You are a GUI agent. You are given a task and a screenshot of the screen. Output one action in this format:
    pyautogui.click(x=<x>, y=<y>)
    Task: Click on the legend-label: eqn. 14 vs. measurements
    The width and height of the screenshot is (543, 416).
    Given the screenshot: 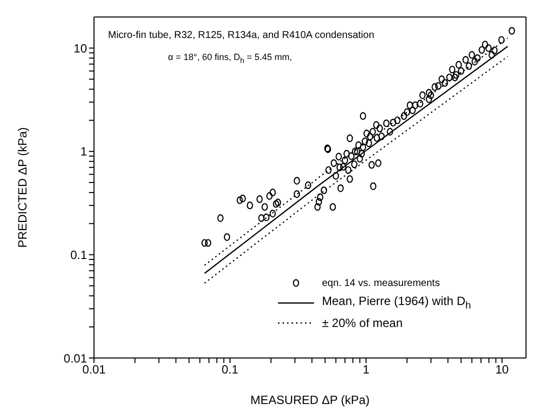 What is the action you would take?
    pyautogui.click(x=381, y=283)
    